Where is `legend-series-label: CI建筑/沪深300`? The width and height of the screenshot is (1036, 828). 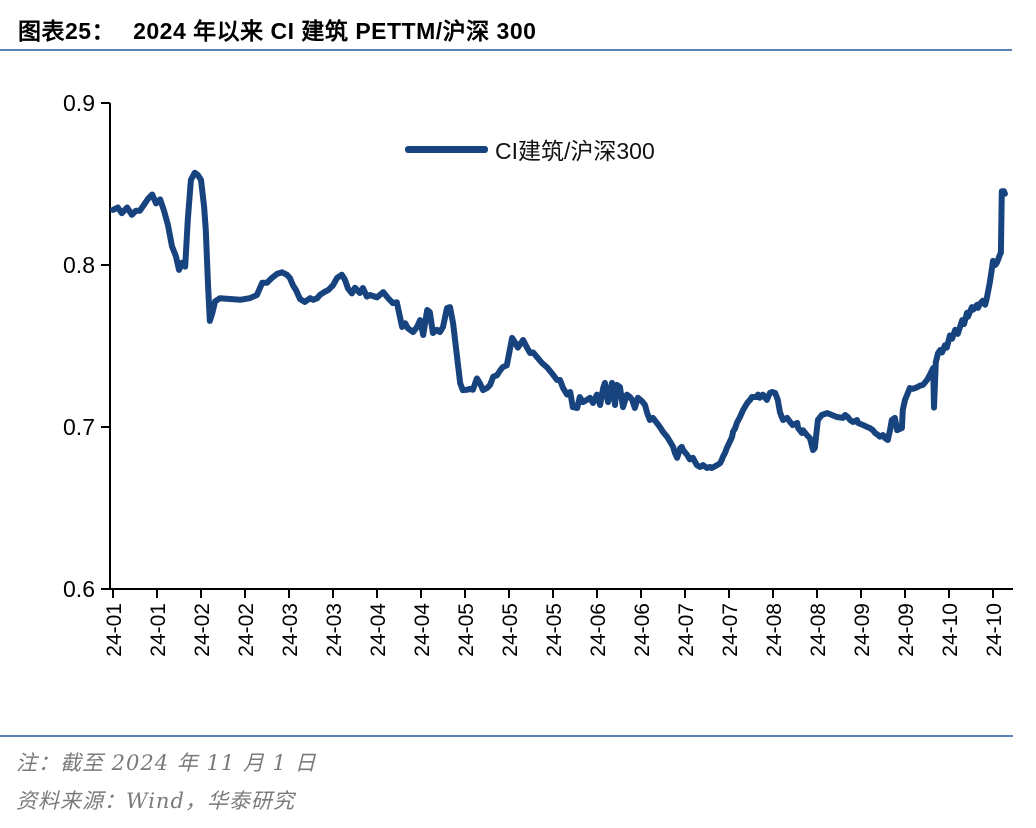 legend-series-label: CI建筑/沪深300 is located at coordinates (575, 151).